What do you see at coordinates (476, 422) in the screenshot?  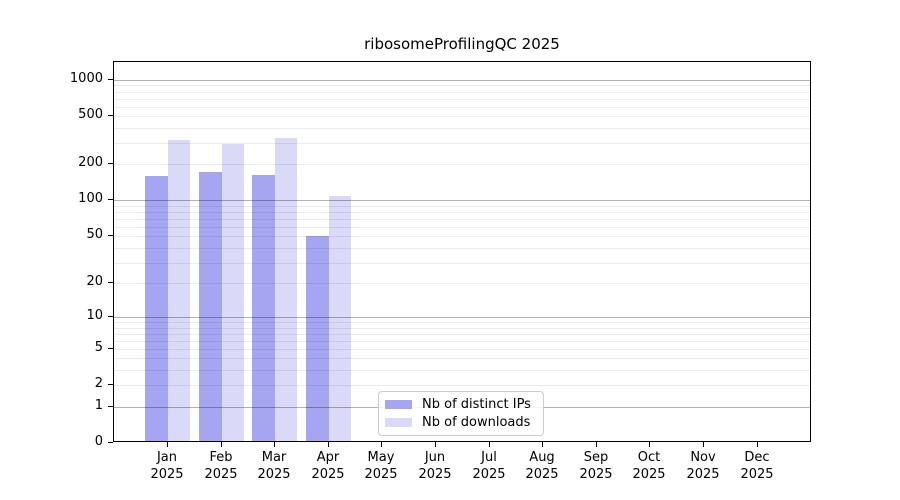 I see `legend-label-downloads: Nb of downloads` at bounding box center [476, 422].